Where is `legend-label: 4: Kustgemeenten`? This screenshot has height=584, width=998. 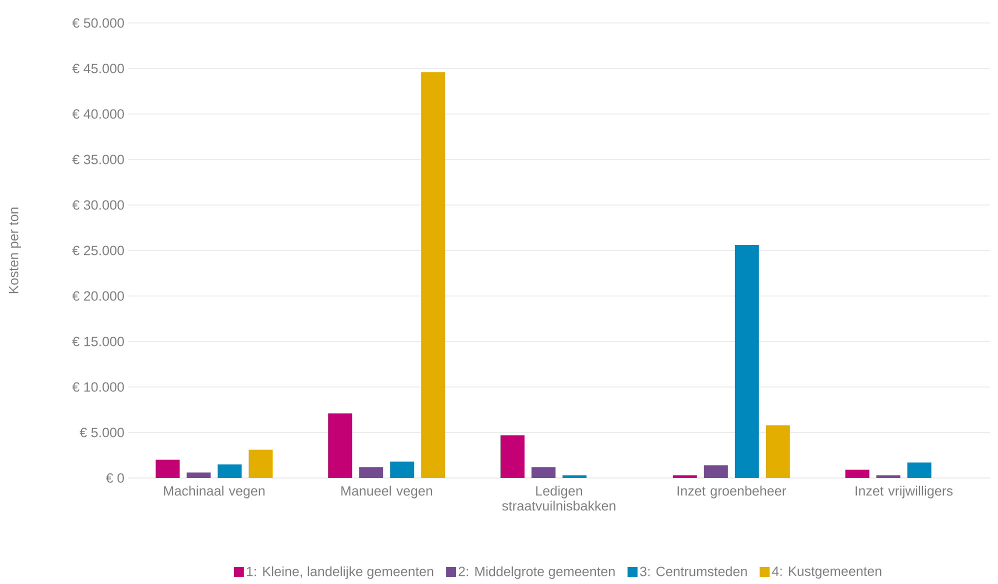 legend-label: 4: Kustgemeenten is located at coordinates (827, 572).